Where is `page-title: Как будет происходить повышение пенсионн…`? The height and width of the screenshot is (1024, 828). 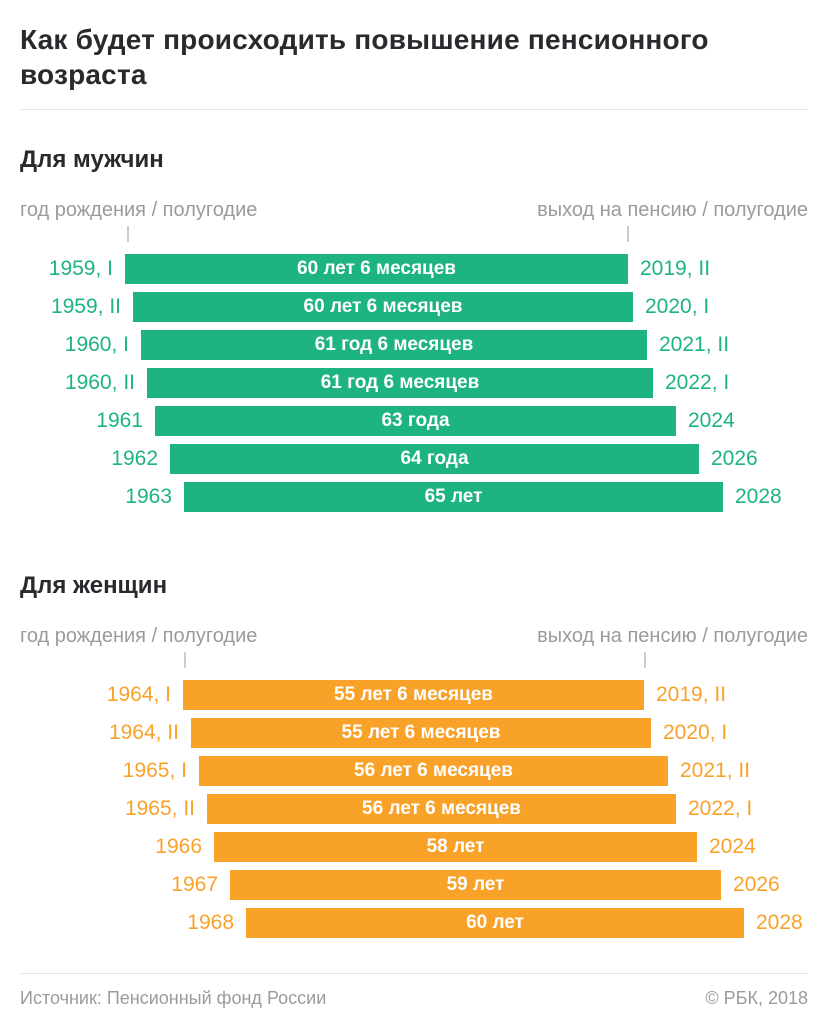
page-title: Как будет происходить повышение пенсионн… is located at coordinates (364, 57).